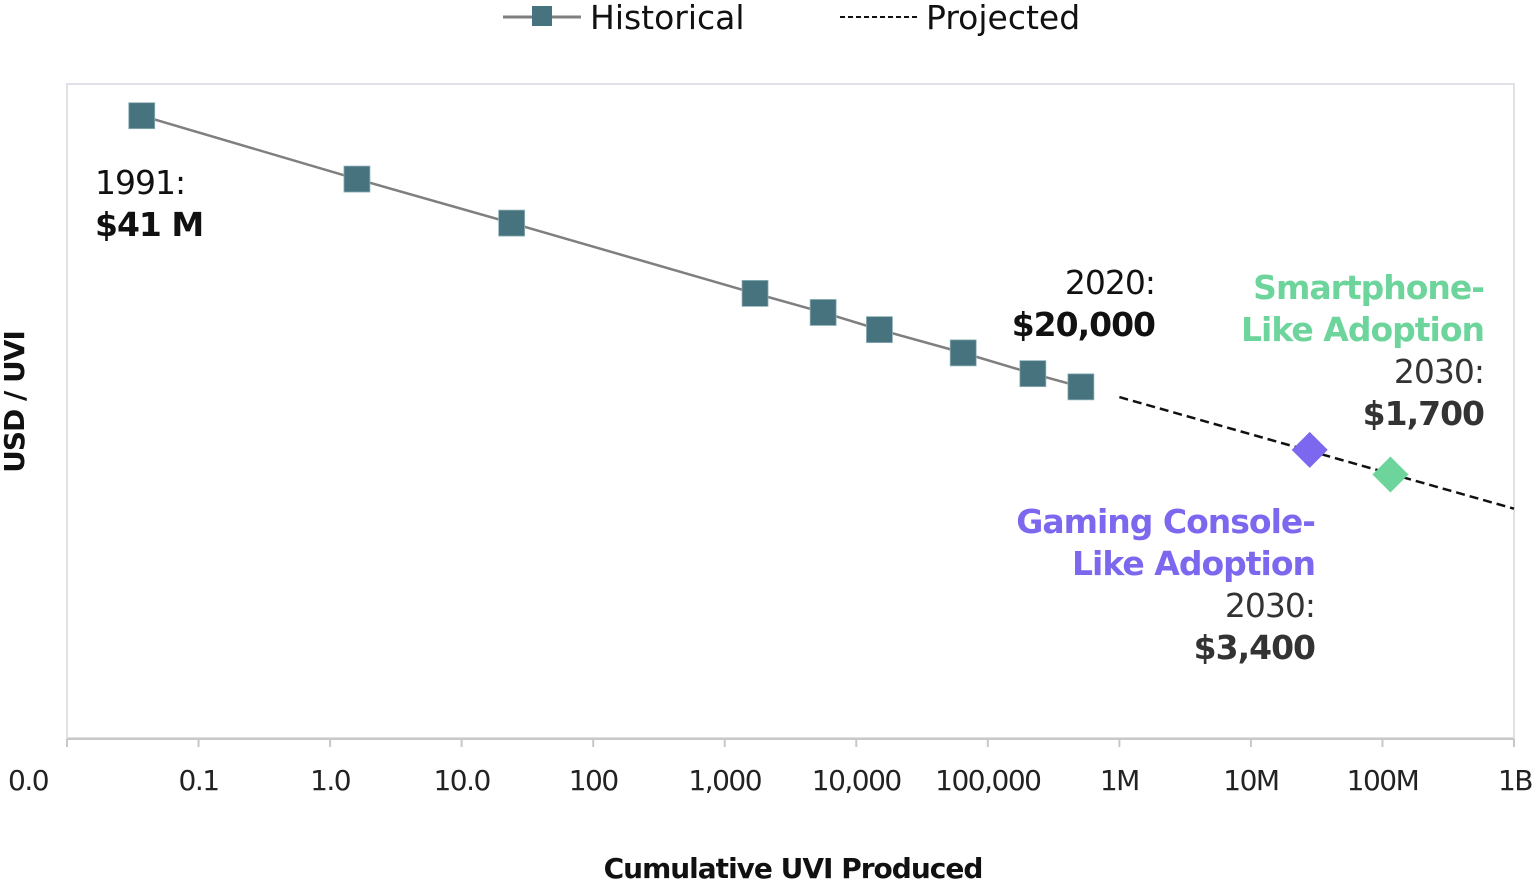  What do you see at coordinates (199, 780) in the screenshot?
I see `x-tick-label: 0.1` at bounding box center [199, 780].